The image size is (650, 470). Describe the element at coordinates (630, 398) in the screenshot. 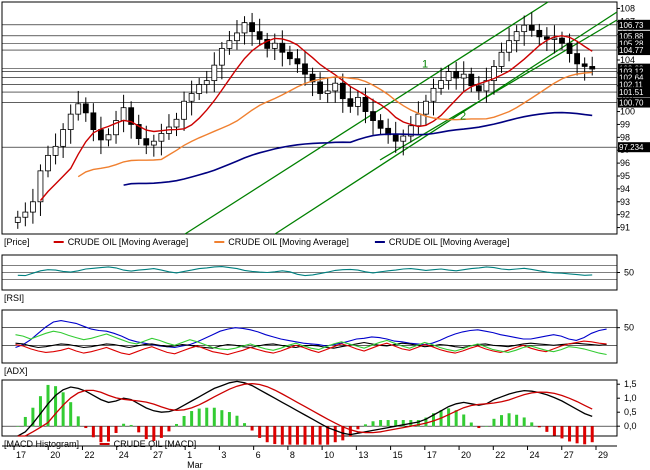

I see `macd-tick-label: 1,0` at that location.